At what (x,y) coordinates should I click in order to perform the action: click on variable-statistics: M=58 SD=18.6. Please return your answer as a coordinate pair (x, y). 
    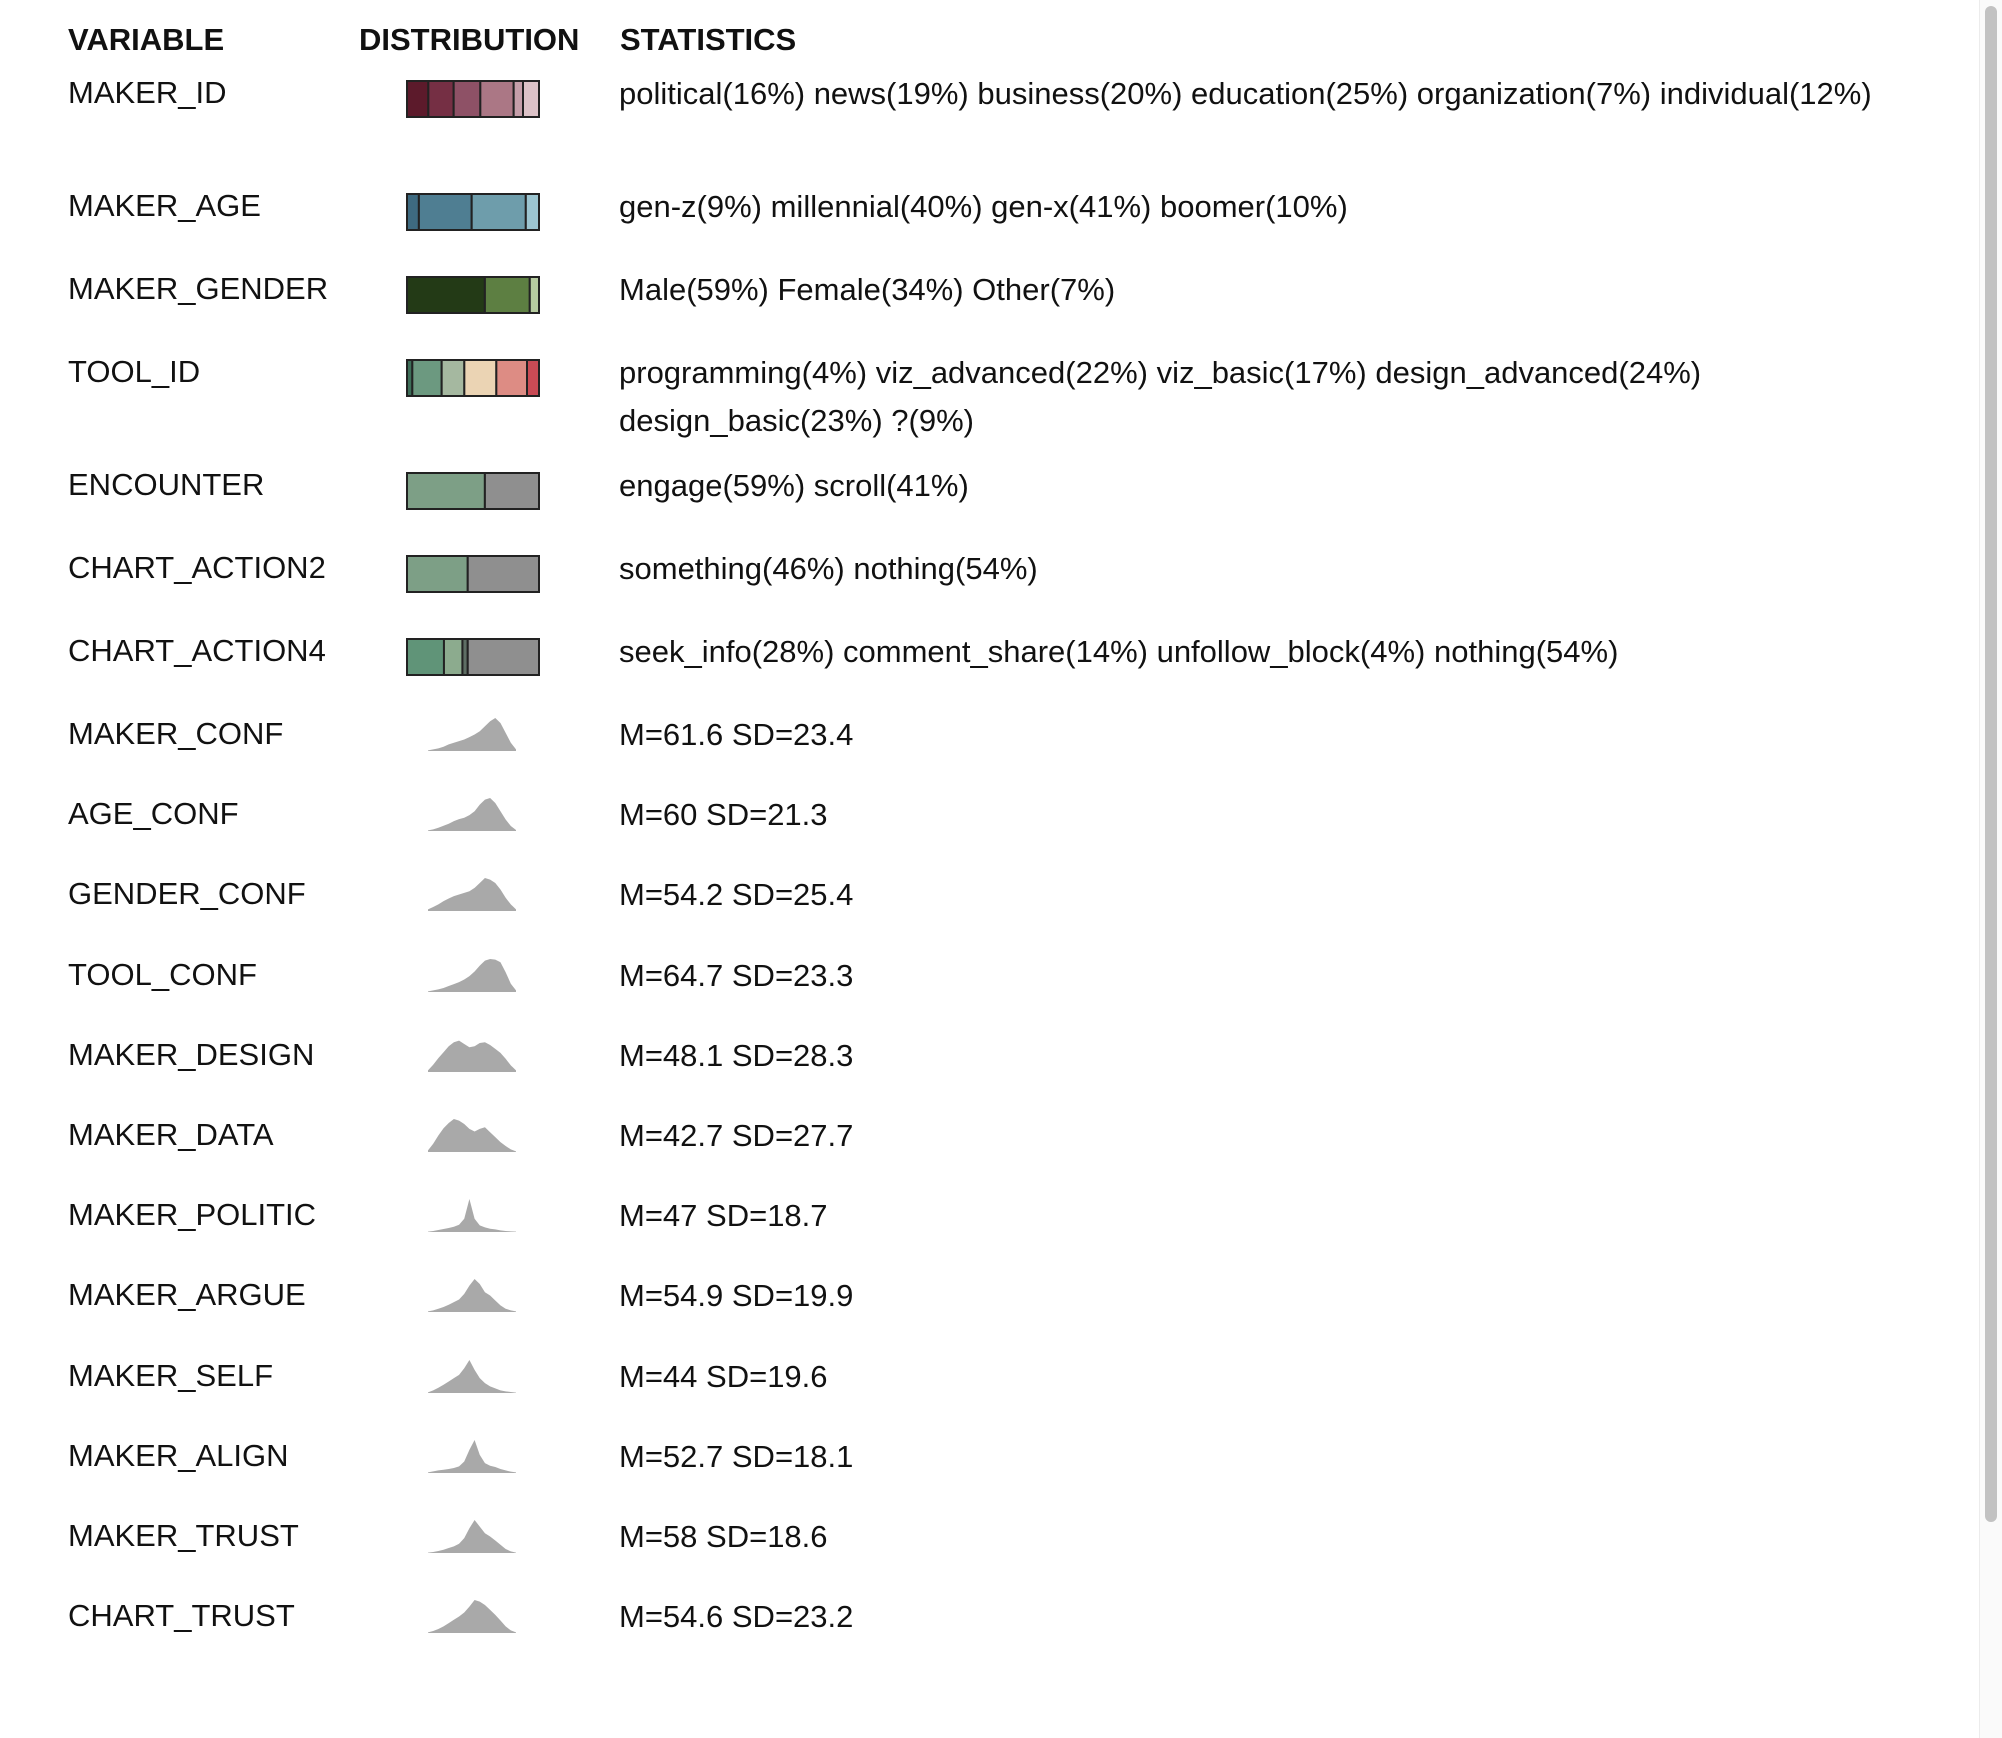
    Looking at the image, I should click on (723, 1536).